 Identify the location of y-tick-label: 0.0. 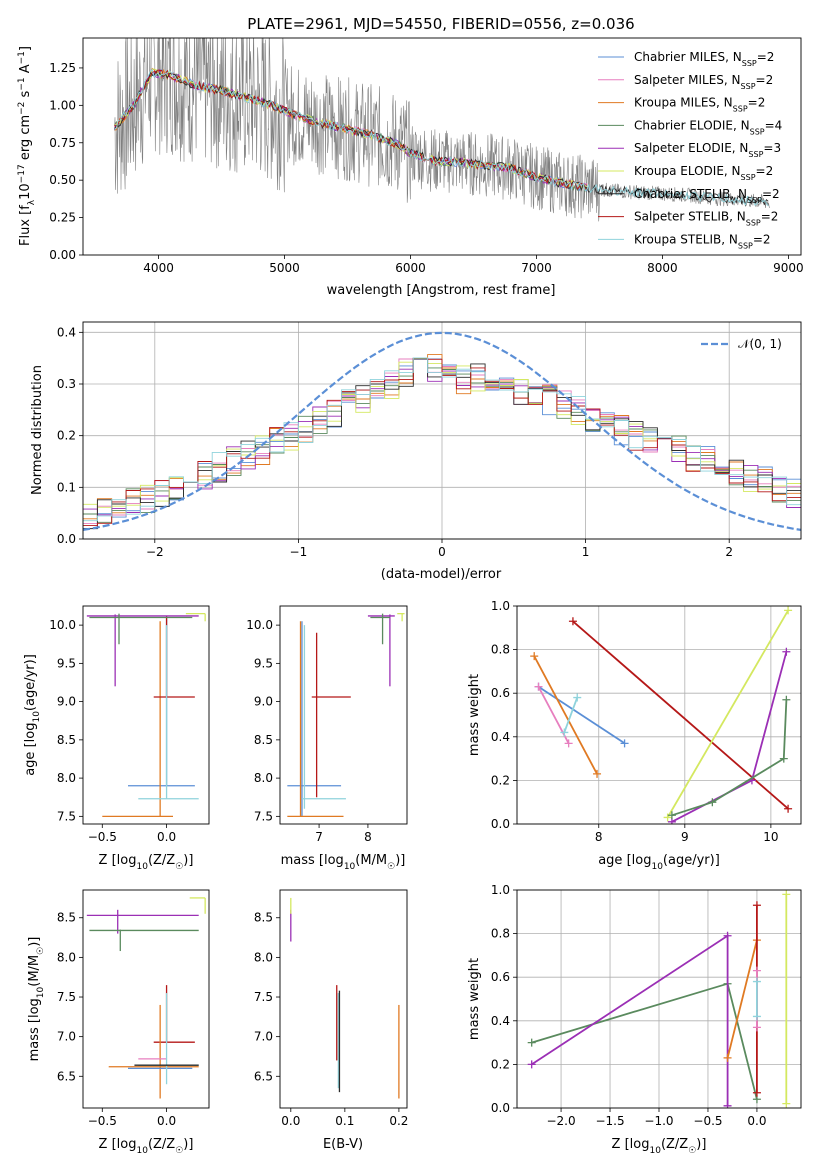
(500, 1108).